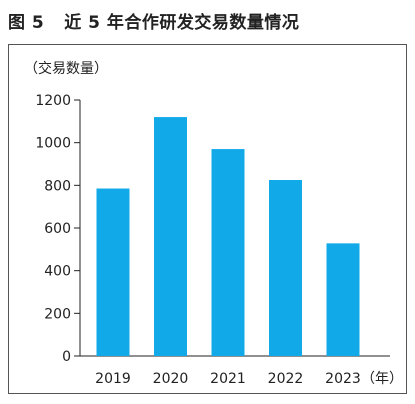 This screenshot has height=404, width=415. Describe the element at coordinates (170, 236) in the screenshot. I see `bar-2020` at that location.